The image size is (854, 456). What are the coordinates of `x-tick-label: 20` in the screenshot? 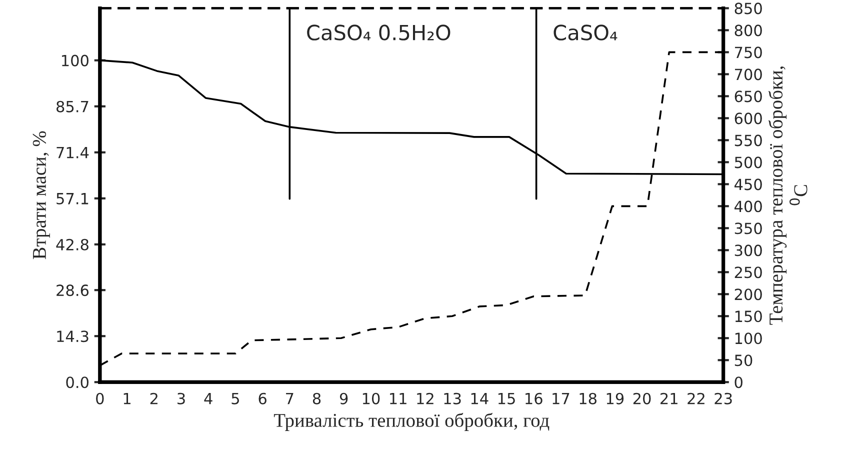 It's located at (642, 398).